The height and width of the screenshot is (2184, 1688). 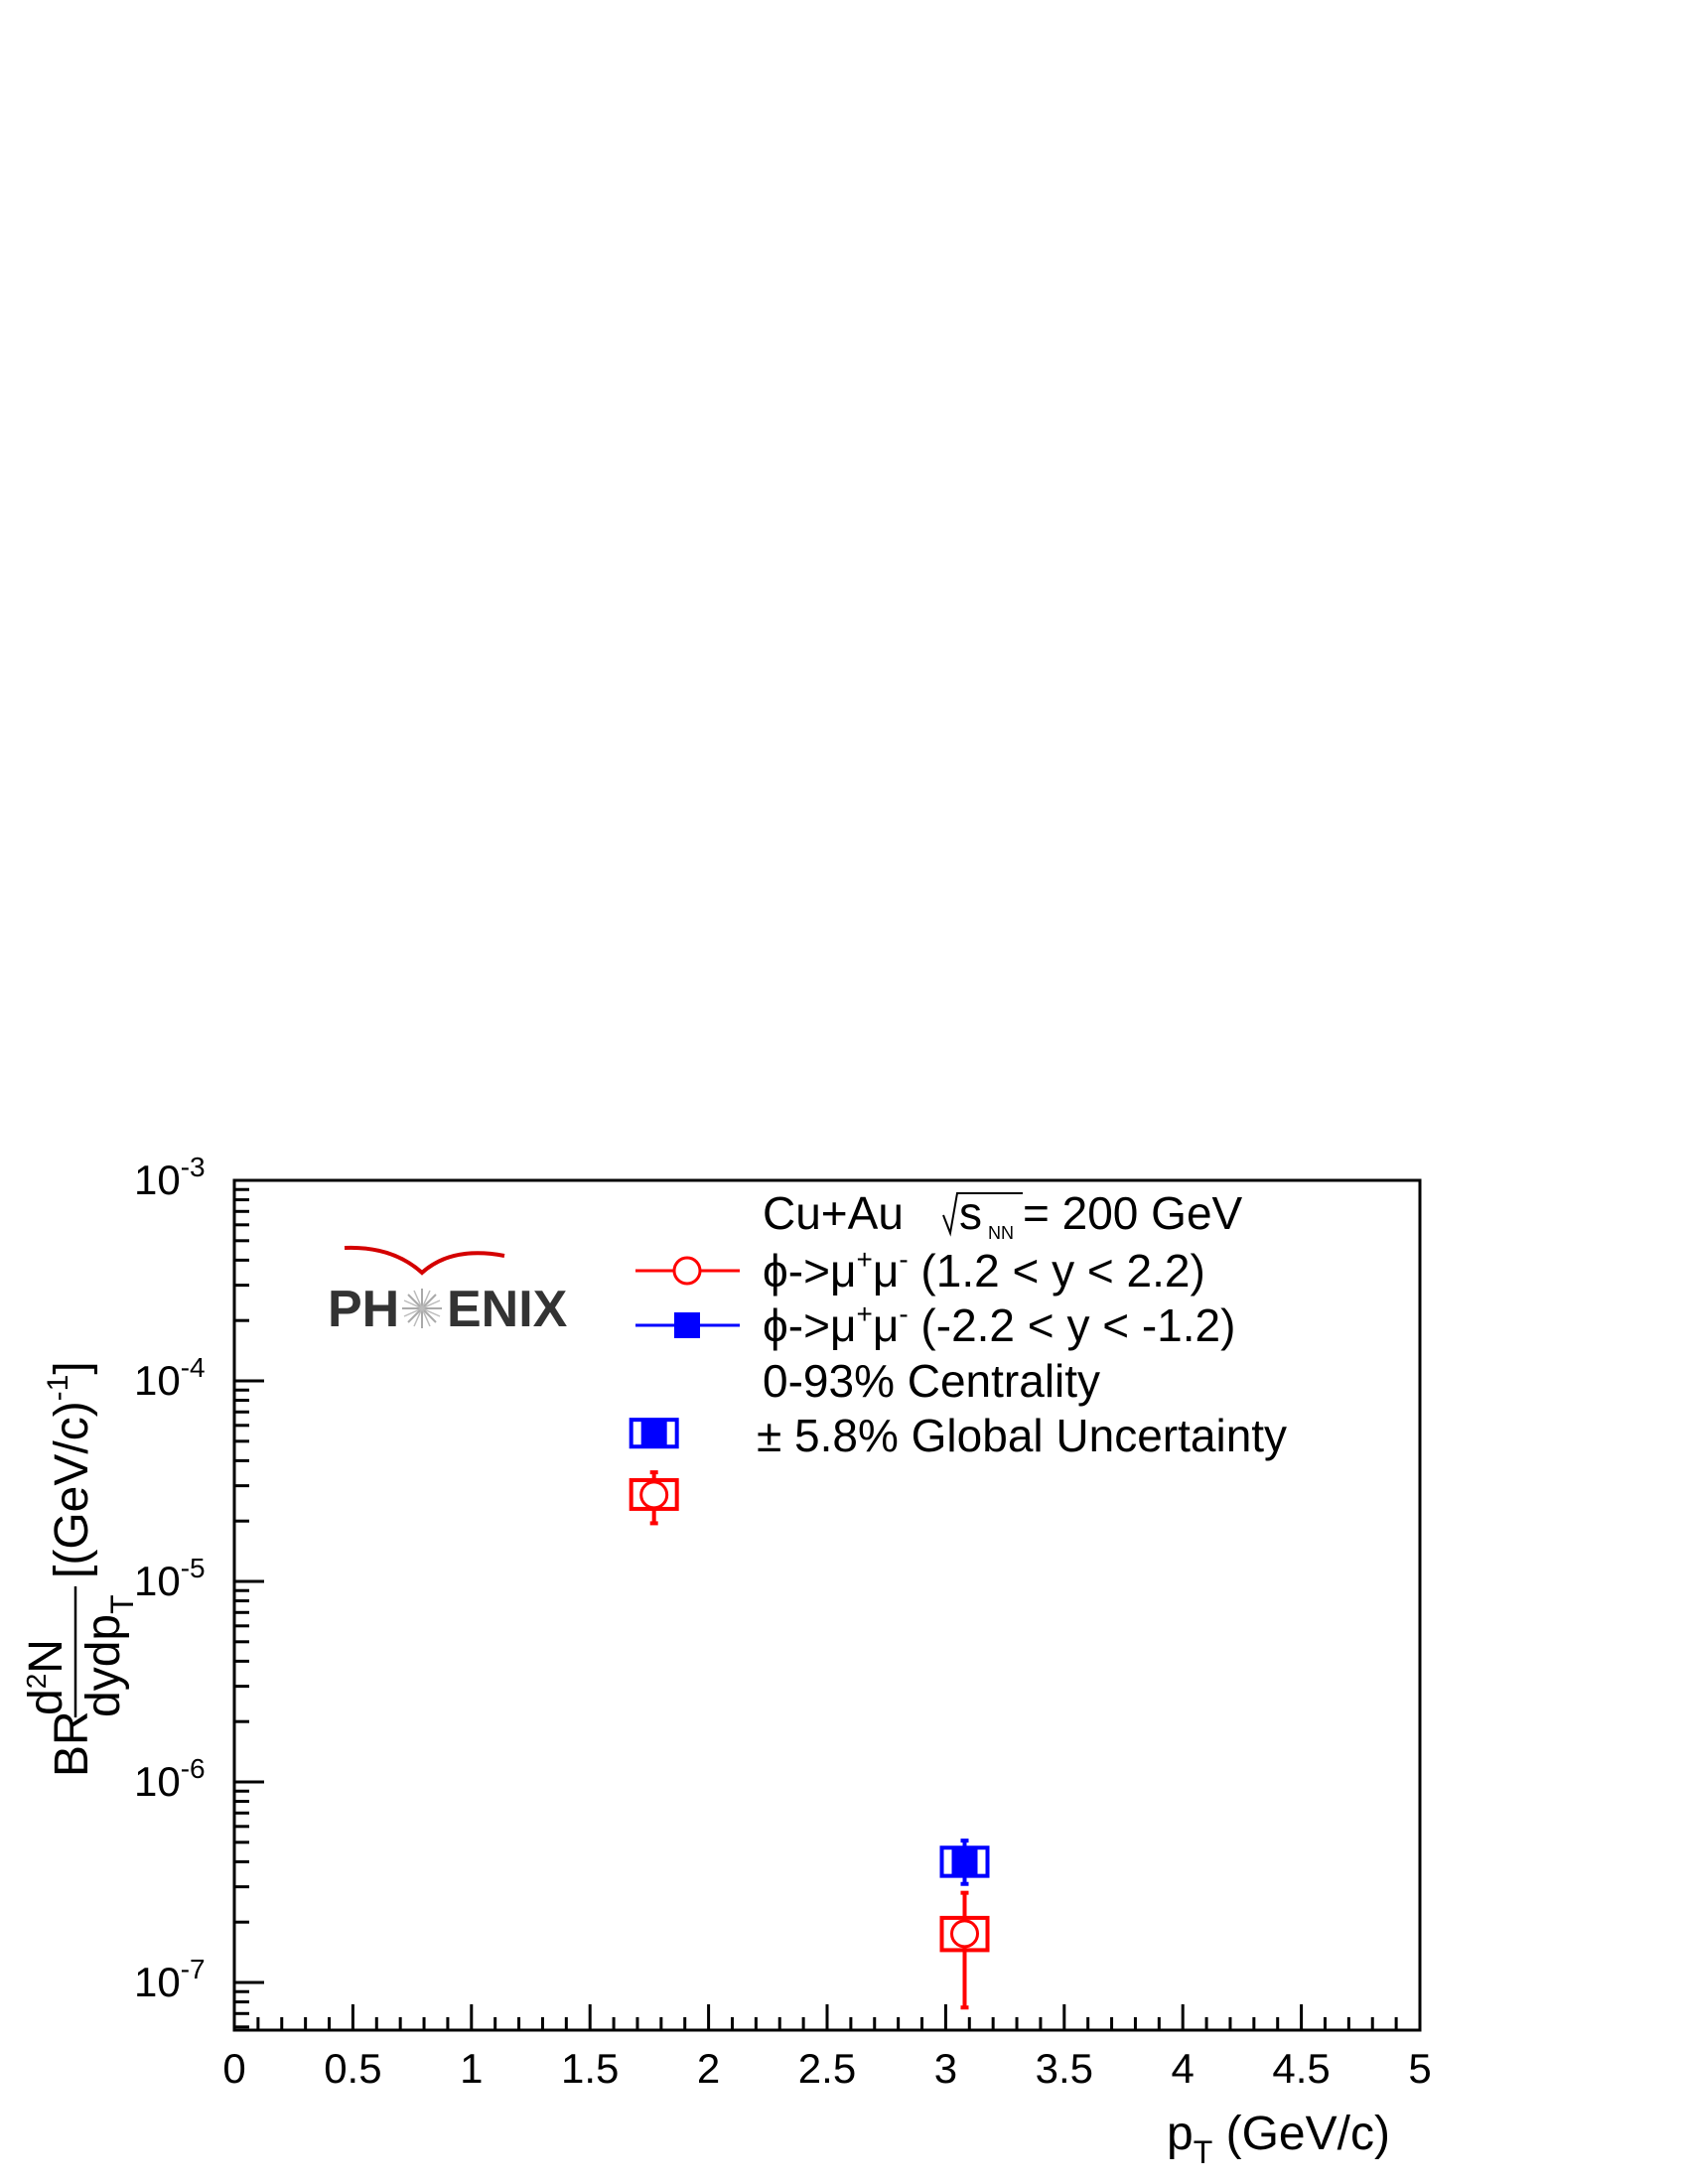 I want to click on x-tick-label: 0.5, so click(x=352, y=2068).